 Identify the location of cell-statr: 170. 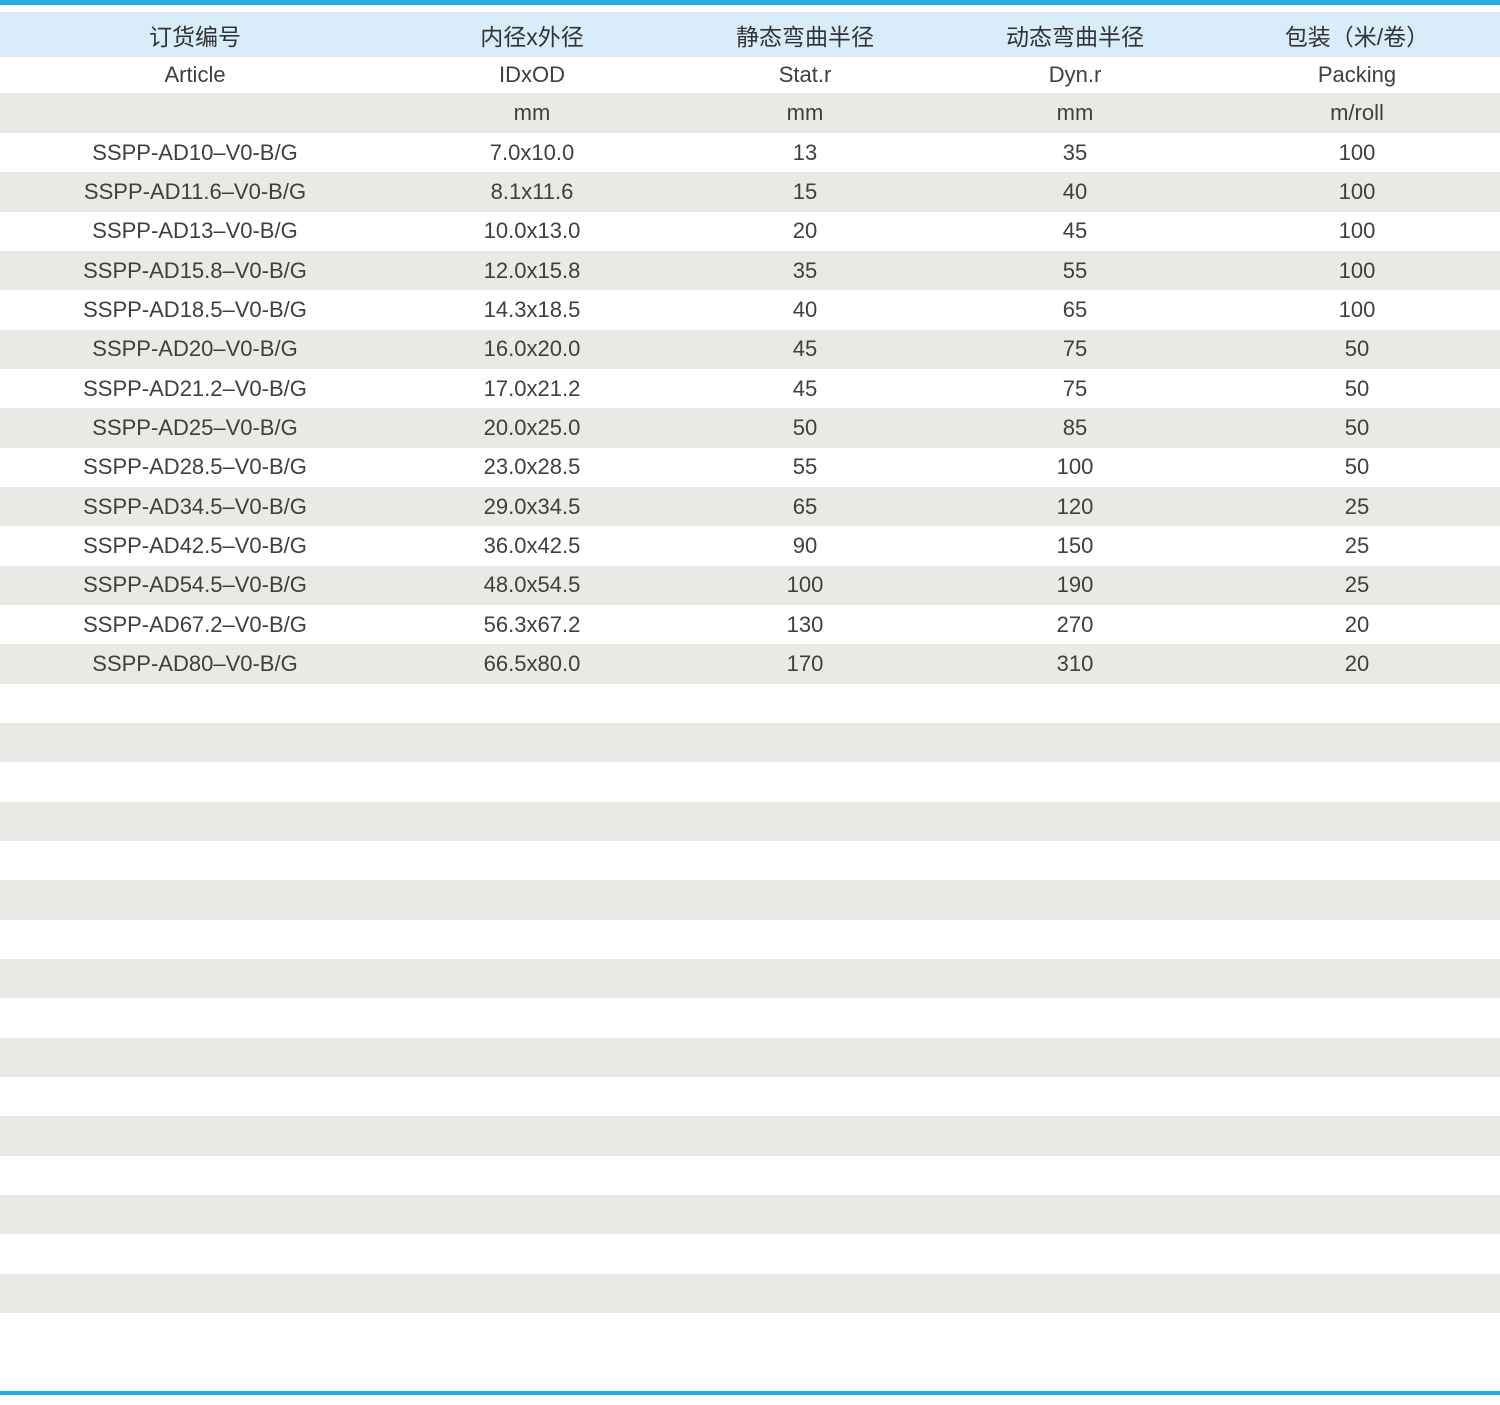
(805, 663).